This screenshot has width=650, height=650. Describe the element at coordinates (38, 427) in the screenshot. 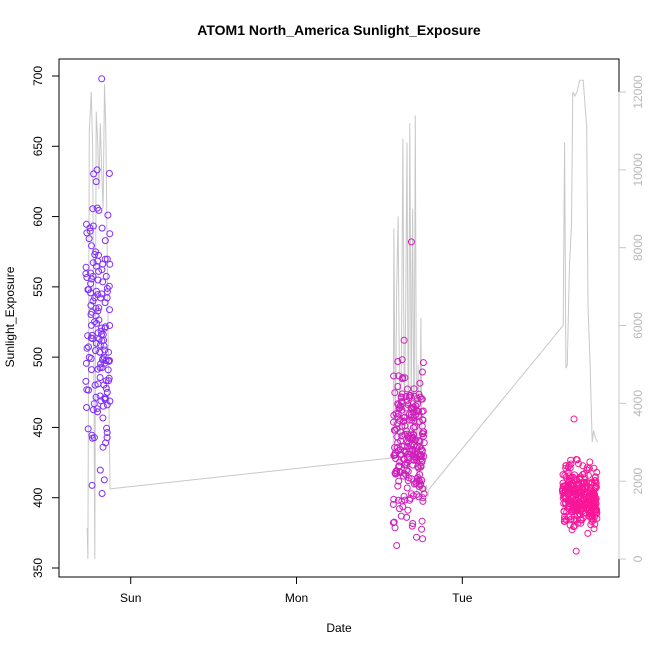

I see `y-tick-label: 450` at that location.